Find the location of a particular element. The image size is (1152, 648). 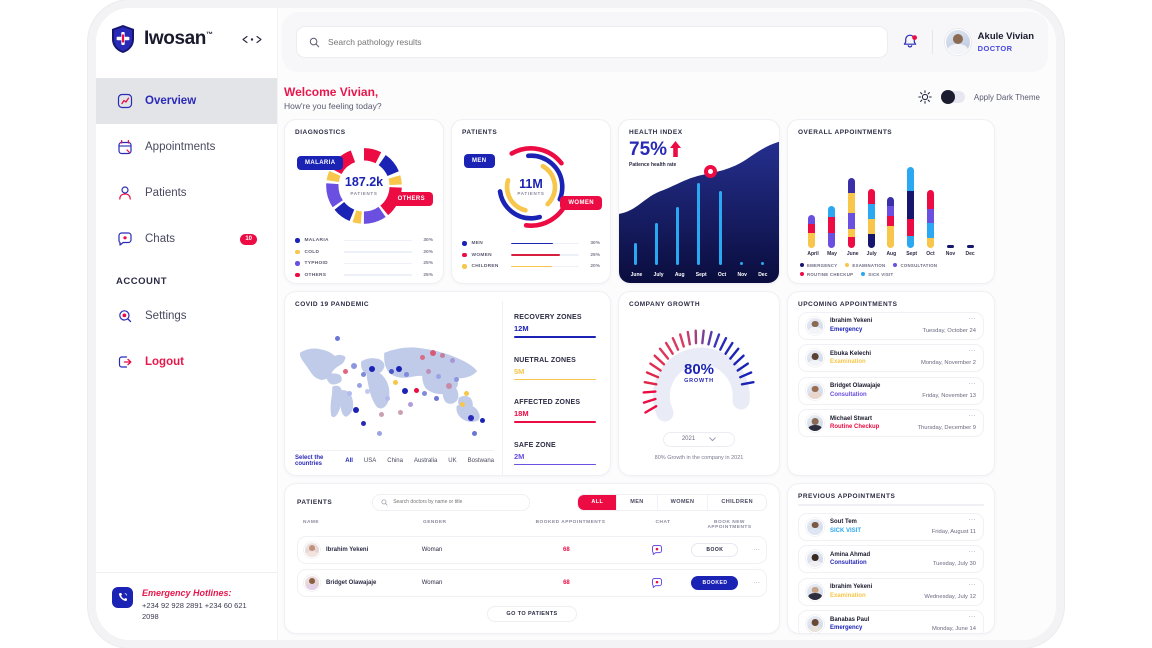

collapse-arrows-icon is located at coordinates (252, 39).